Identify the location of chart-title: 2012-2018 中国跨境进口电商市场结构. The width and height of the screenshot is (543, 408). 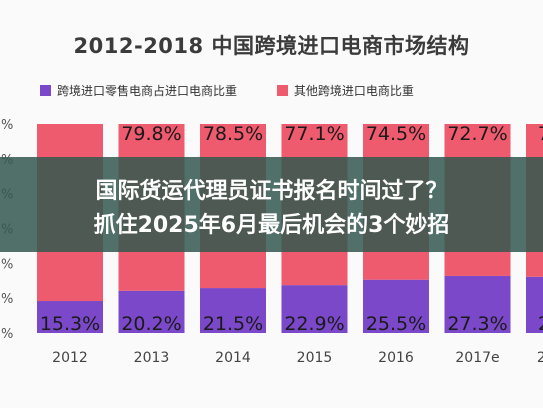
(271, 46).